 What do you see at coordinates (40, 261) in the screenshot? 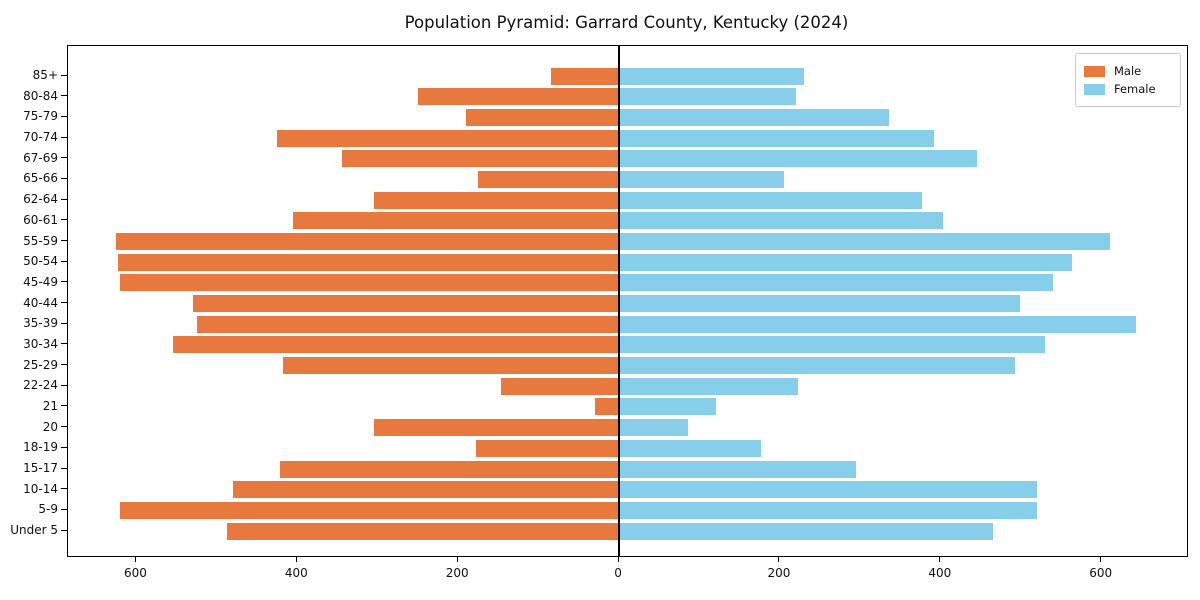
I see `y-axis-label-50-54: 50-54` at bounding box center [40, 261].